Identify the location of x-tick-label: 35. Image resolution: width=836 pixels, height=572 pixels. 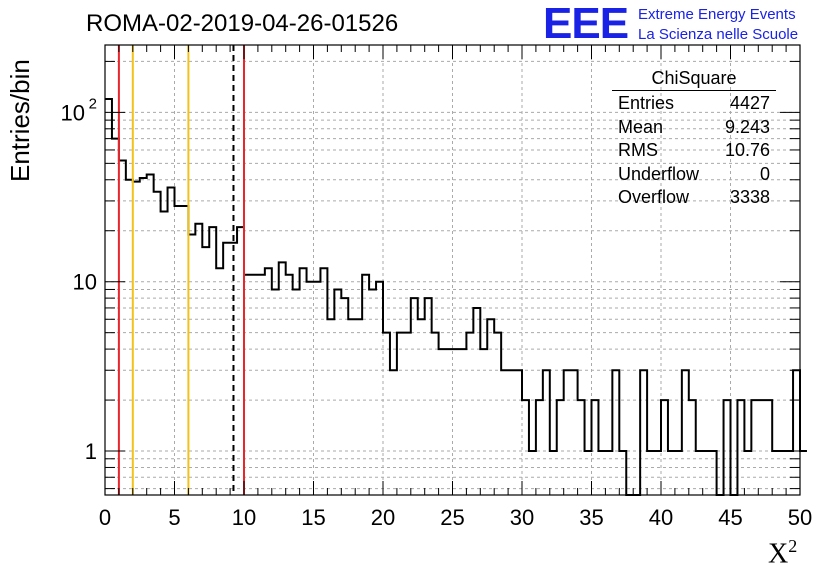
(591, 517).